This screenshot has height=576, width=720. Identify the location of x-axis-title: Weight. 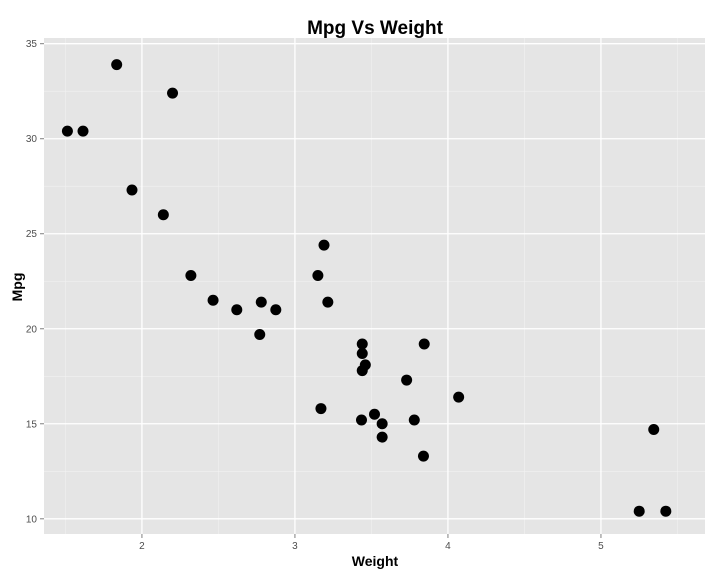
(375, 561).